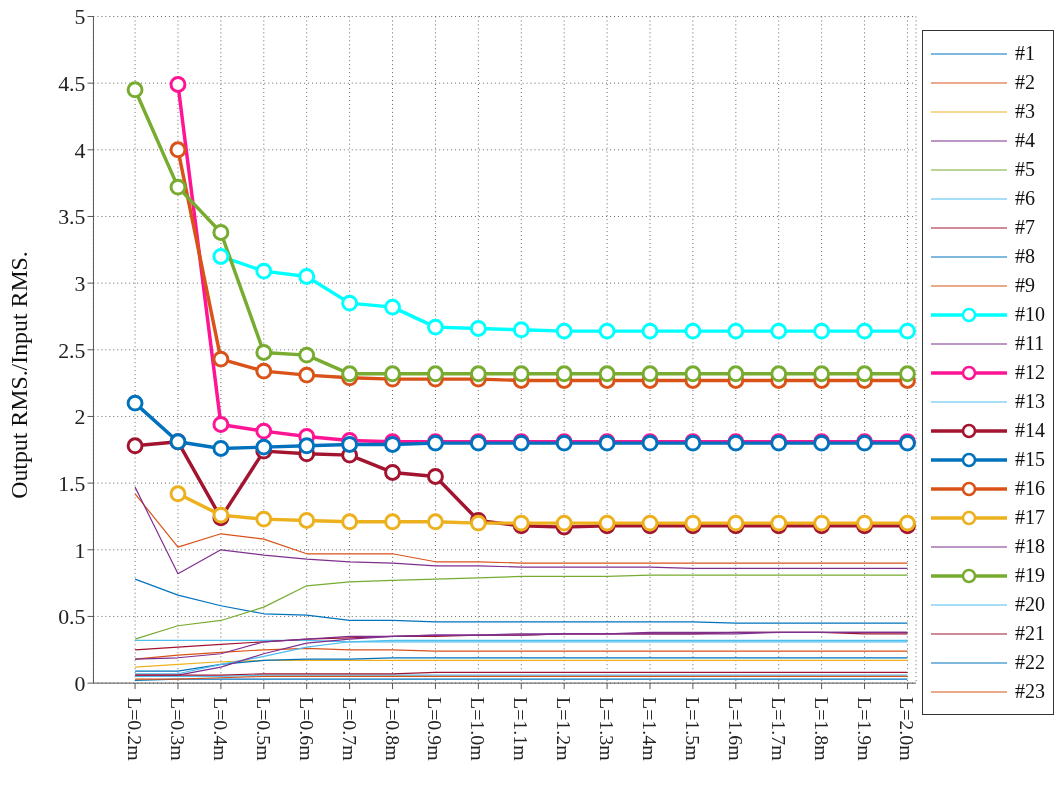 This screenshot has height=791, width=1062. What do you see at coordinates (80, 683) in the screenshot?
I see `y-tick-label: 0` at bounding box center [80, 683].